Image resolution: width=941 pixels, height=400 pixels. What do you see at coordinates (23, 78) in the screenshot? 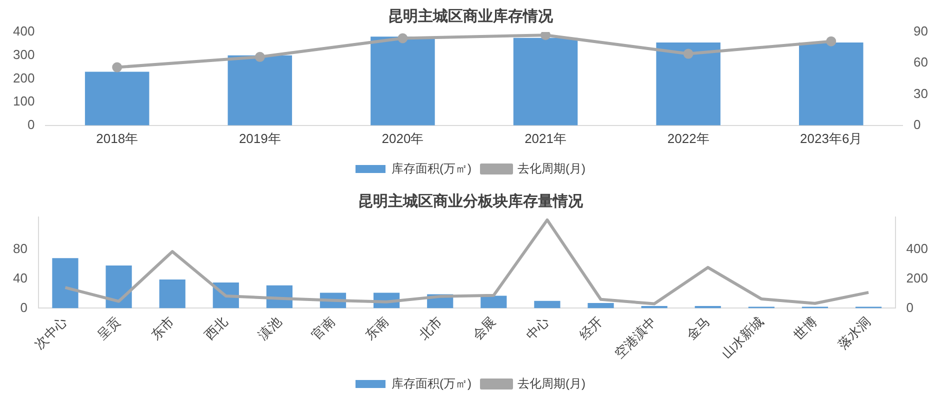
I see `y-tick-label: 200` at bounding box center [23, 78].